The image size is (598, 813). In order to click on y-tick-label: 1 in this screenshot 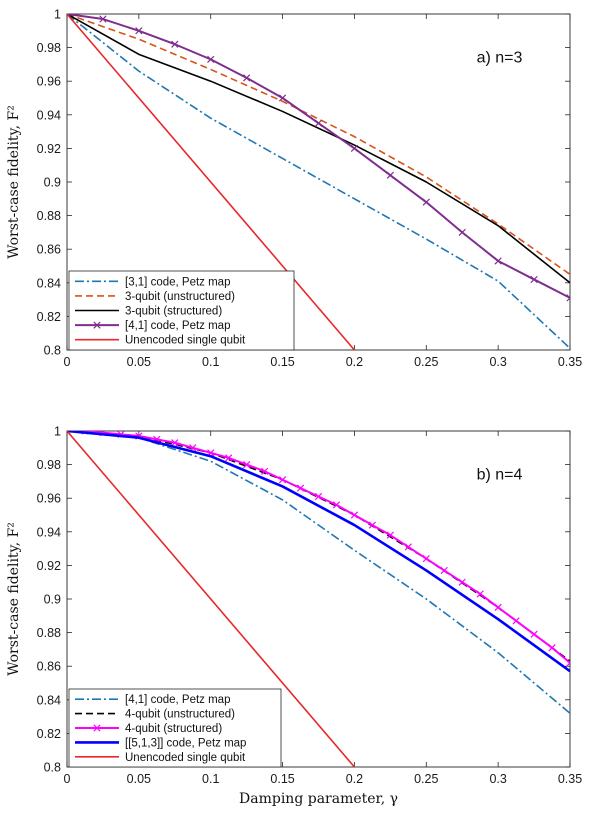, I will do `click(57, 432)`.